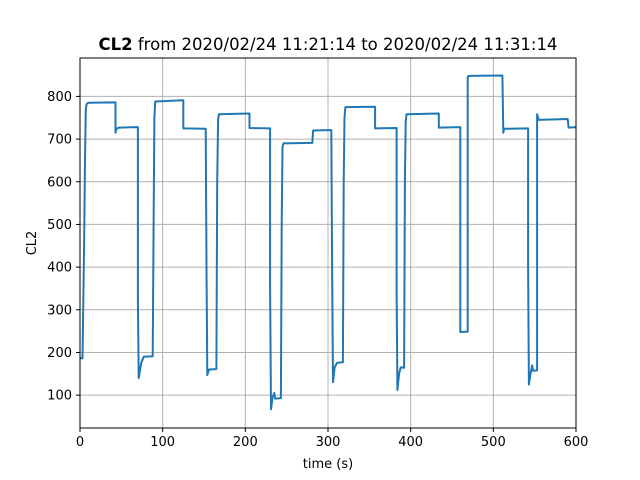 Image resolution: width=640 pixels, height=480 pixels. Describe the element at coordinates (59, 225) in the screenshot. I see `y-tick-label: 500` at that location.